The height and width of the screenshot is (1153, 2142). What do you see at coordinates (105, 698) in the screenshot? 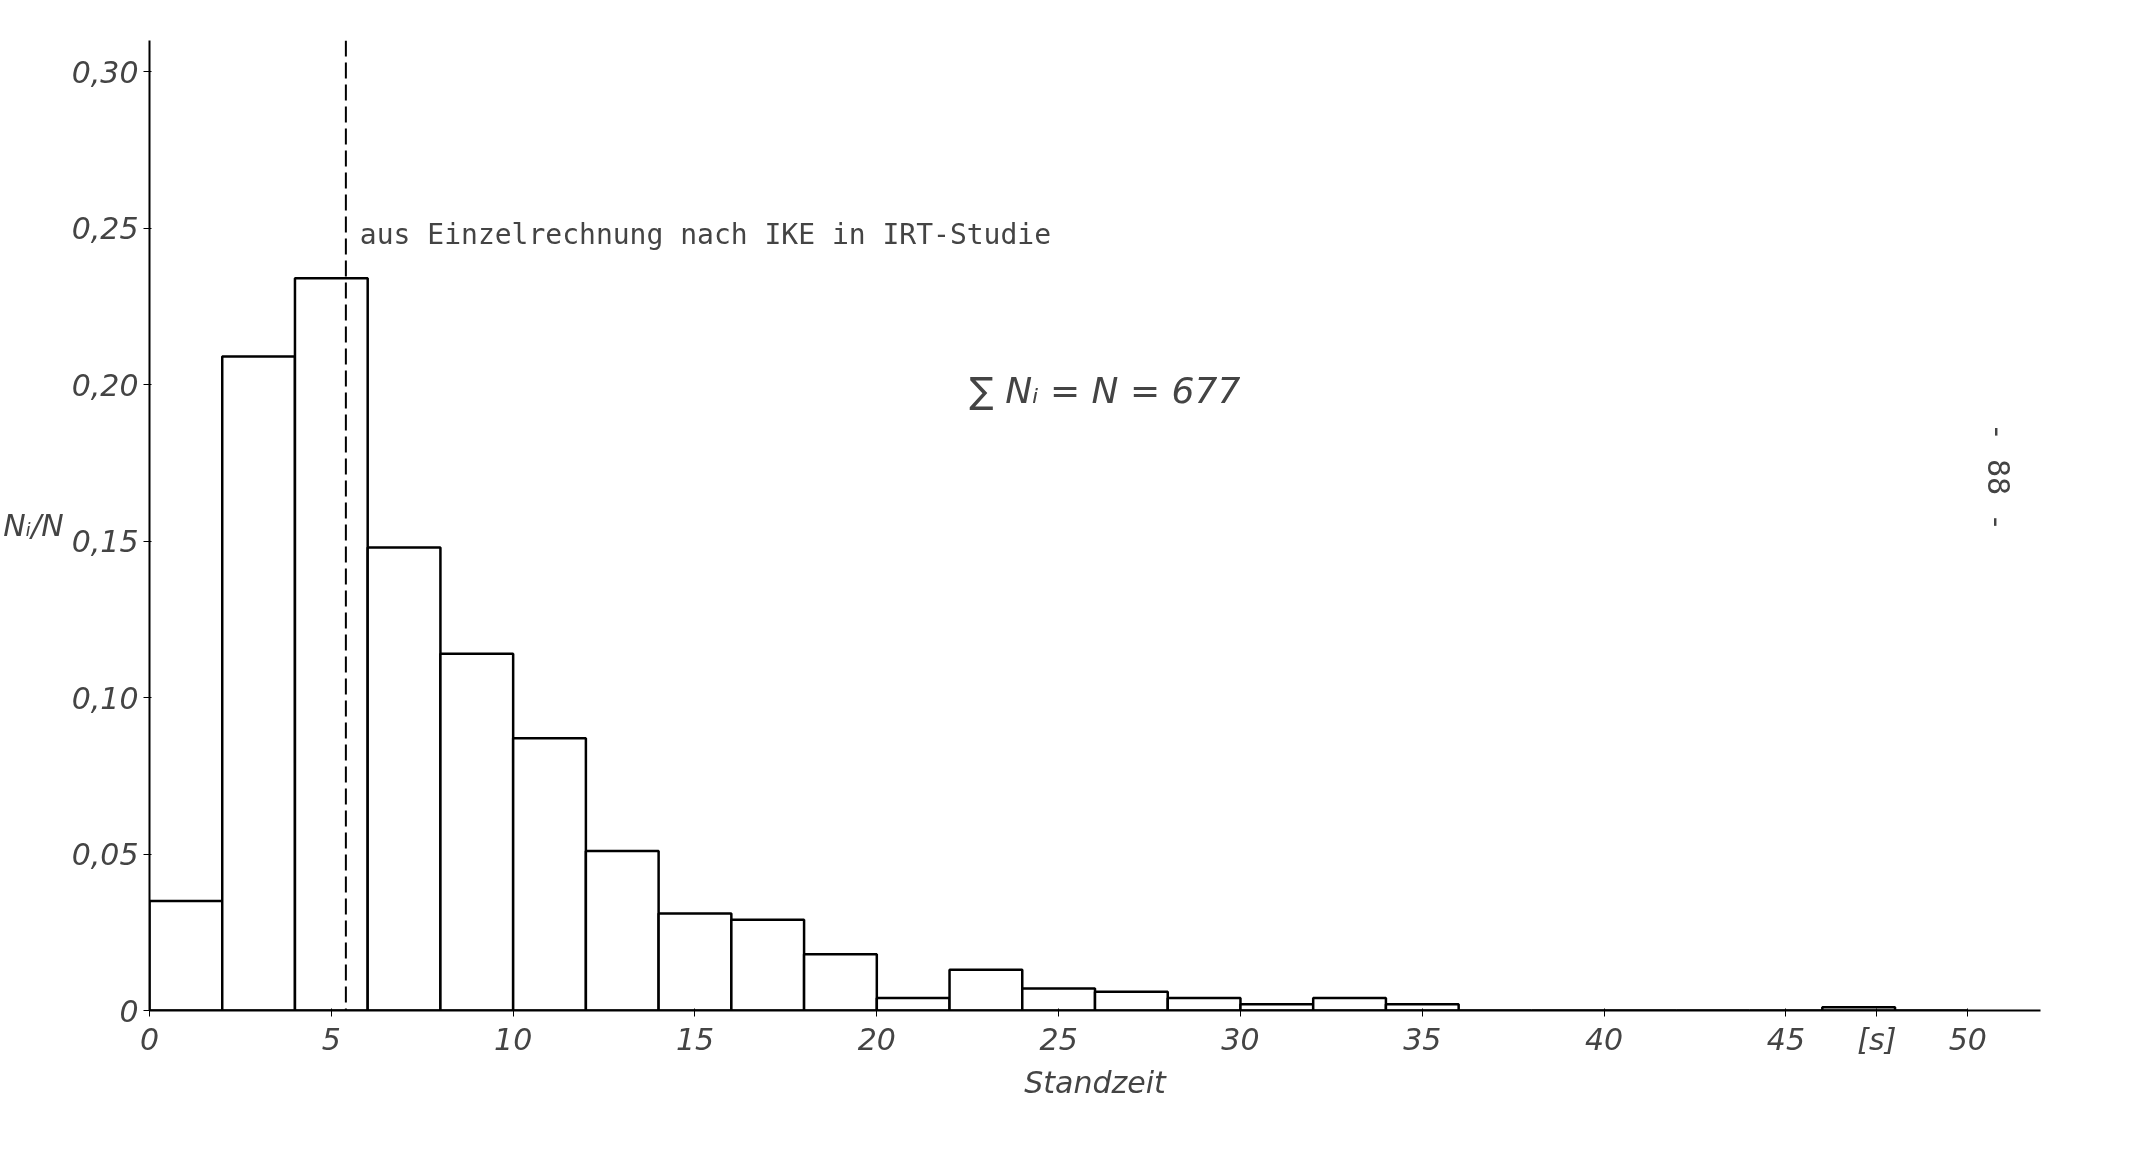
I see `y-tick-label: 0,10` at bounding box center [105, 698].